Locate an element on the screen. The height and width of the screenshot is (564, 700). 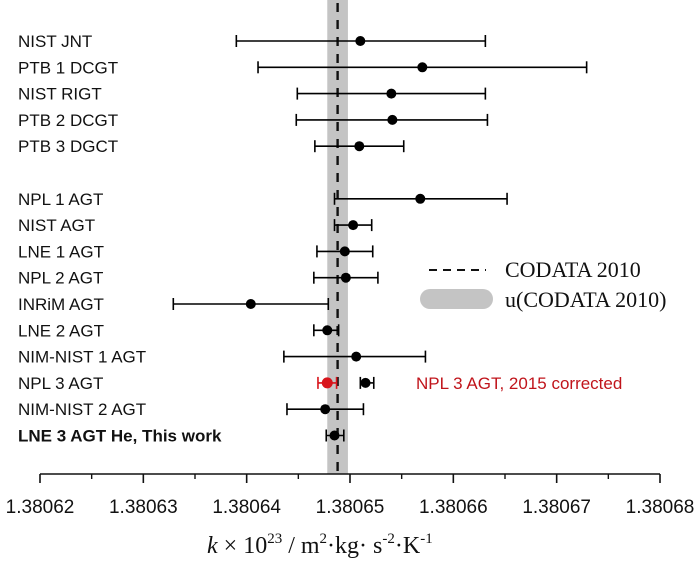
legend: CODATA 2010 u(CODATA 2010) is located at coordinates (543, 284).